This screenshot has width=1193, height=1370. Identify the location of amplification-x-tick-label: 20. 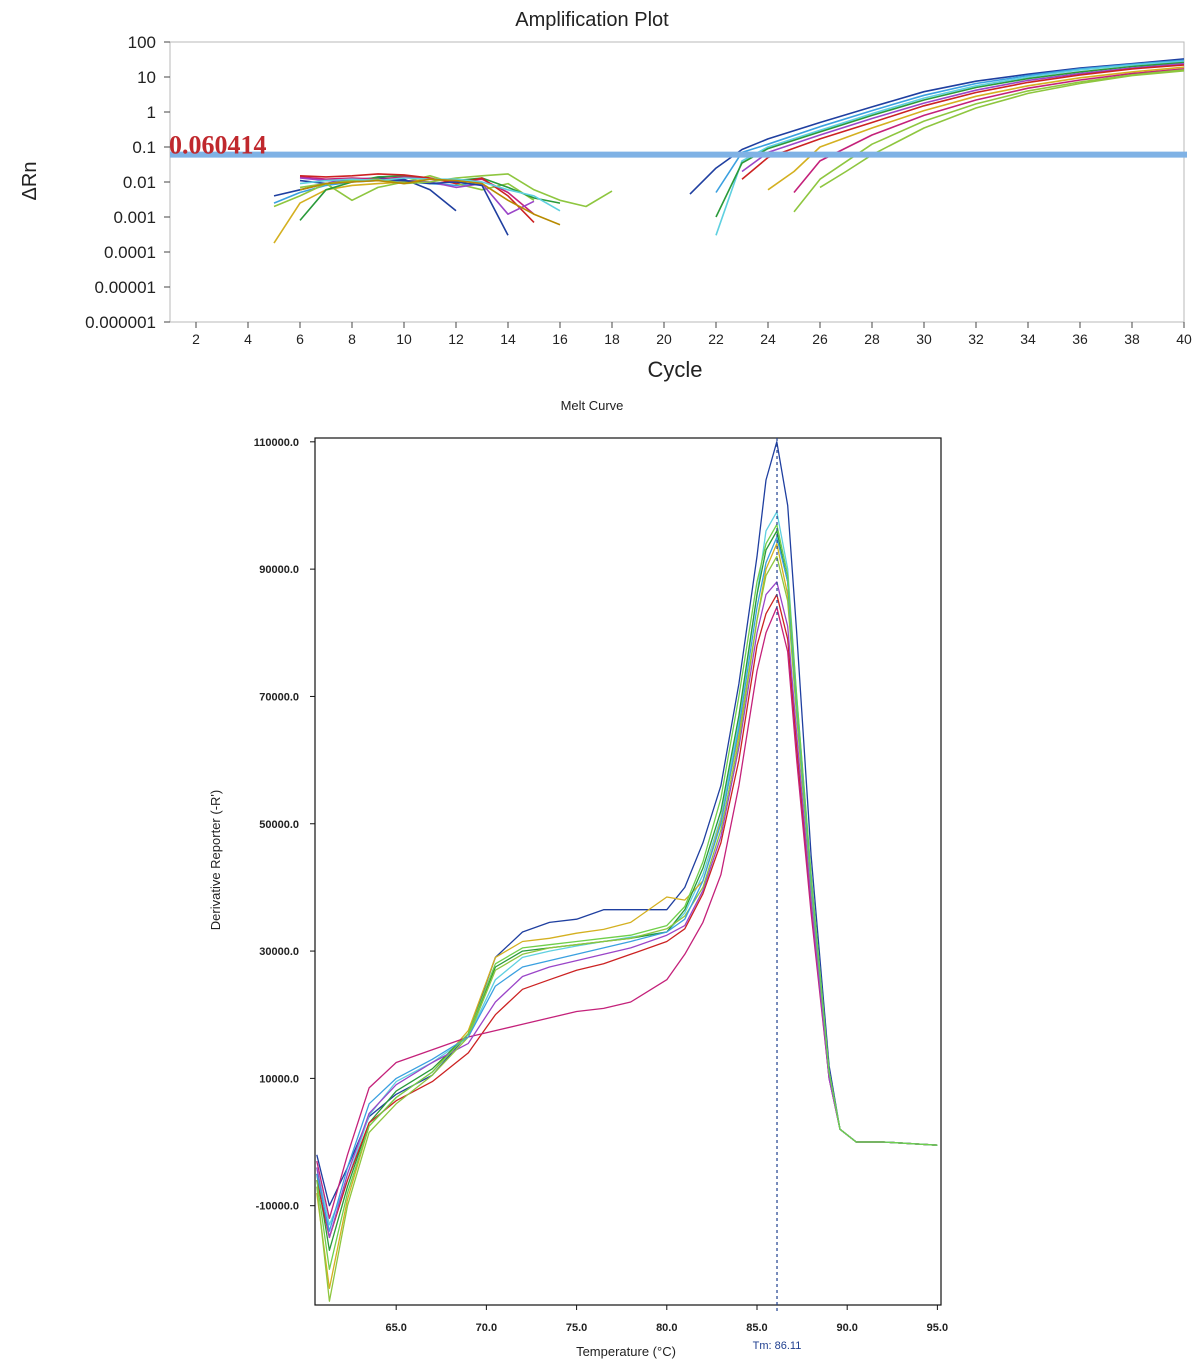
(664, 339).